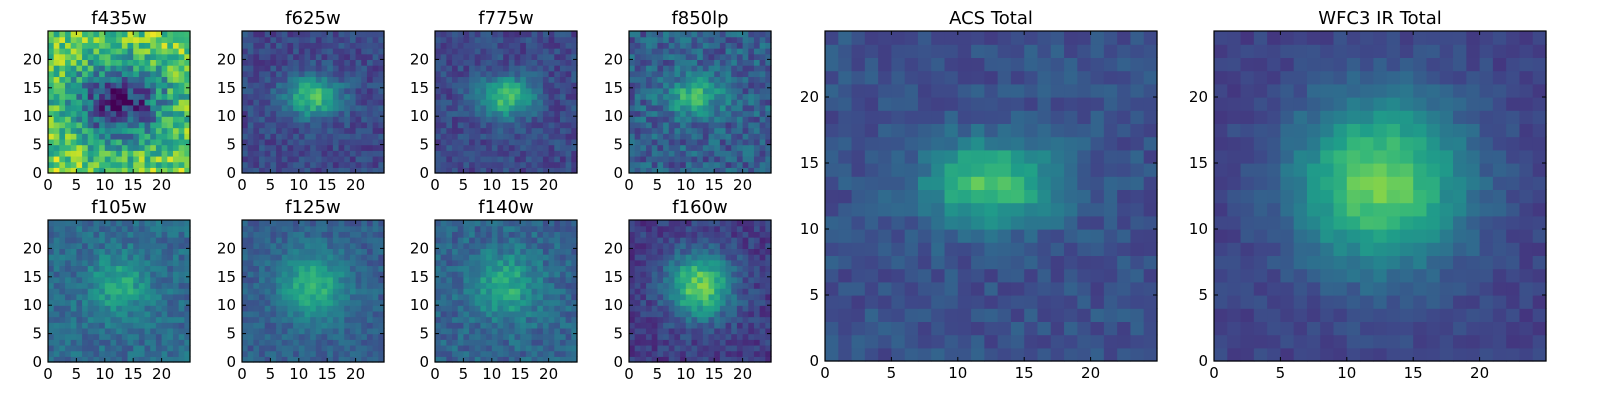  Describe the element at coordinates (119, 102) in the screenshot. I see `axes-frame` at that location.